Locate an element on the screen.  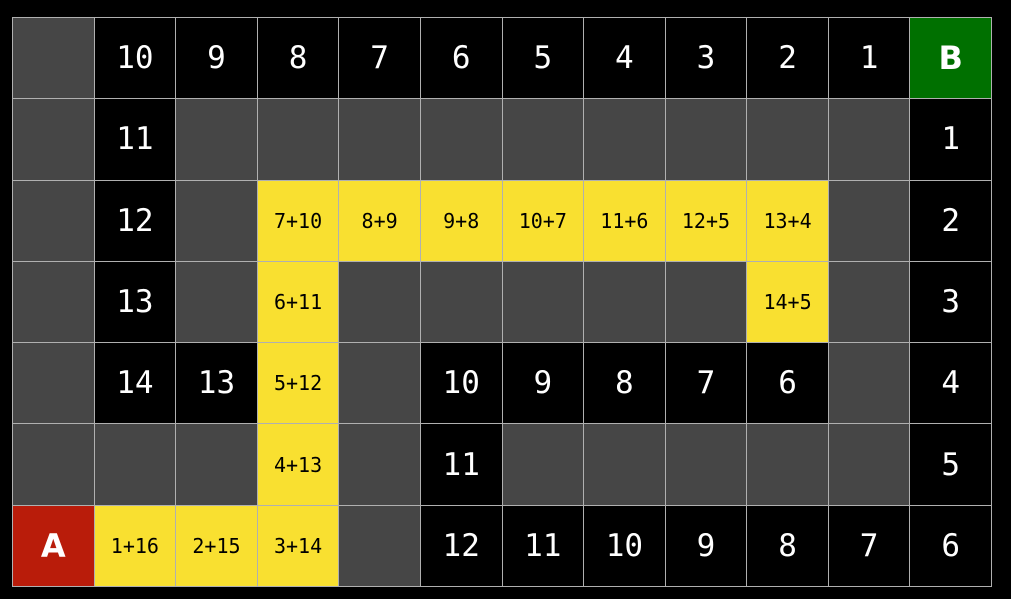
path-cell: 9+8 is located at coordinates (461, 221).